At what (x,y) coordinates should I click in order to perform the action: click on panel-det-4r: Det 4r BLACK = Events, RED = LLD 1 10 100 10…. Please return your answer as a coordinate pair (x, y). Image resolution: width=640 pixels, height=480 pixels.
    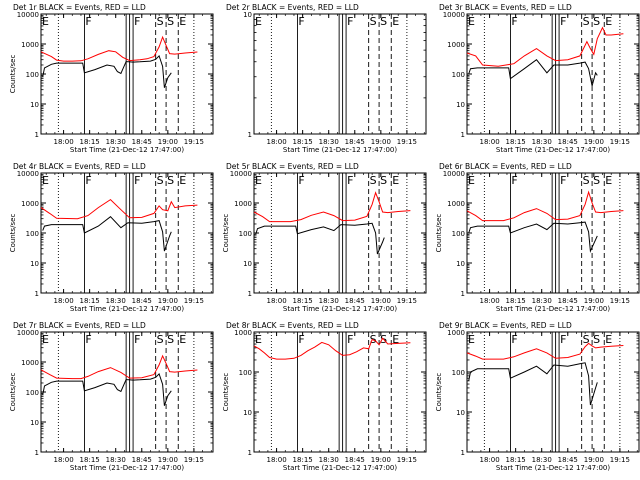
    Looking at the image, I should click on (111, 237).